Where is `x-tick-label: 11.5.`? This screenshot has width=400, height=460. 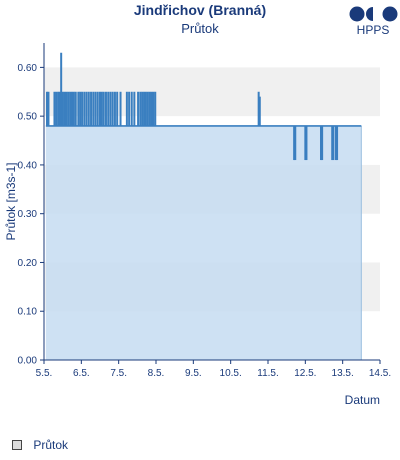 x-tick-label: 11.5. is located at coordinates (268, 373).